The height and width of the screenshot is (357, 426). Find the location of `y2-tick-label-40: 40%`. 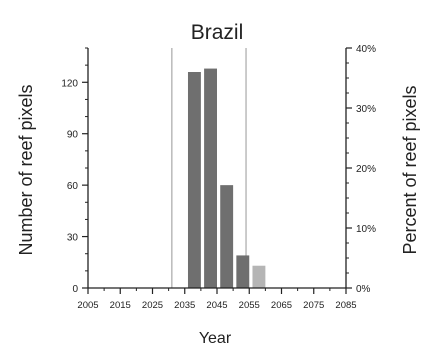

y2-tick-label-40: 40% is located at coordinates (366, 49).